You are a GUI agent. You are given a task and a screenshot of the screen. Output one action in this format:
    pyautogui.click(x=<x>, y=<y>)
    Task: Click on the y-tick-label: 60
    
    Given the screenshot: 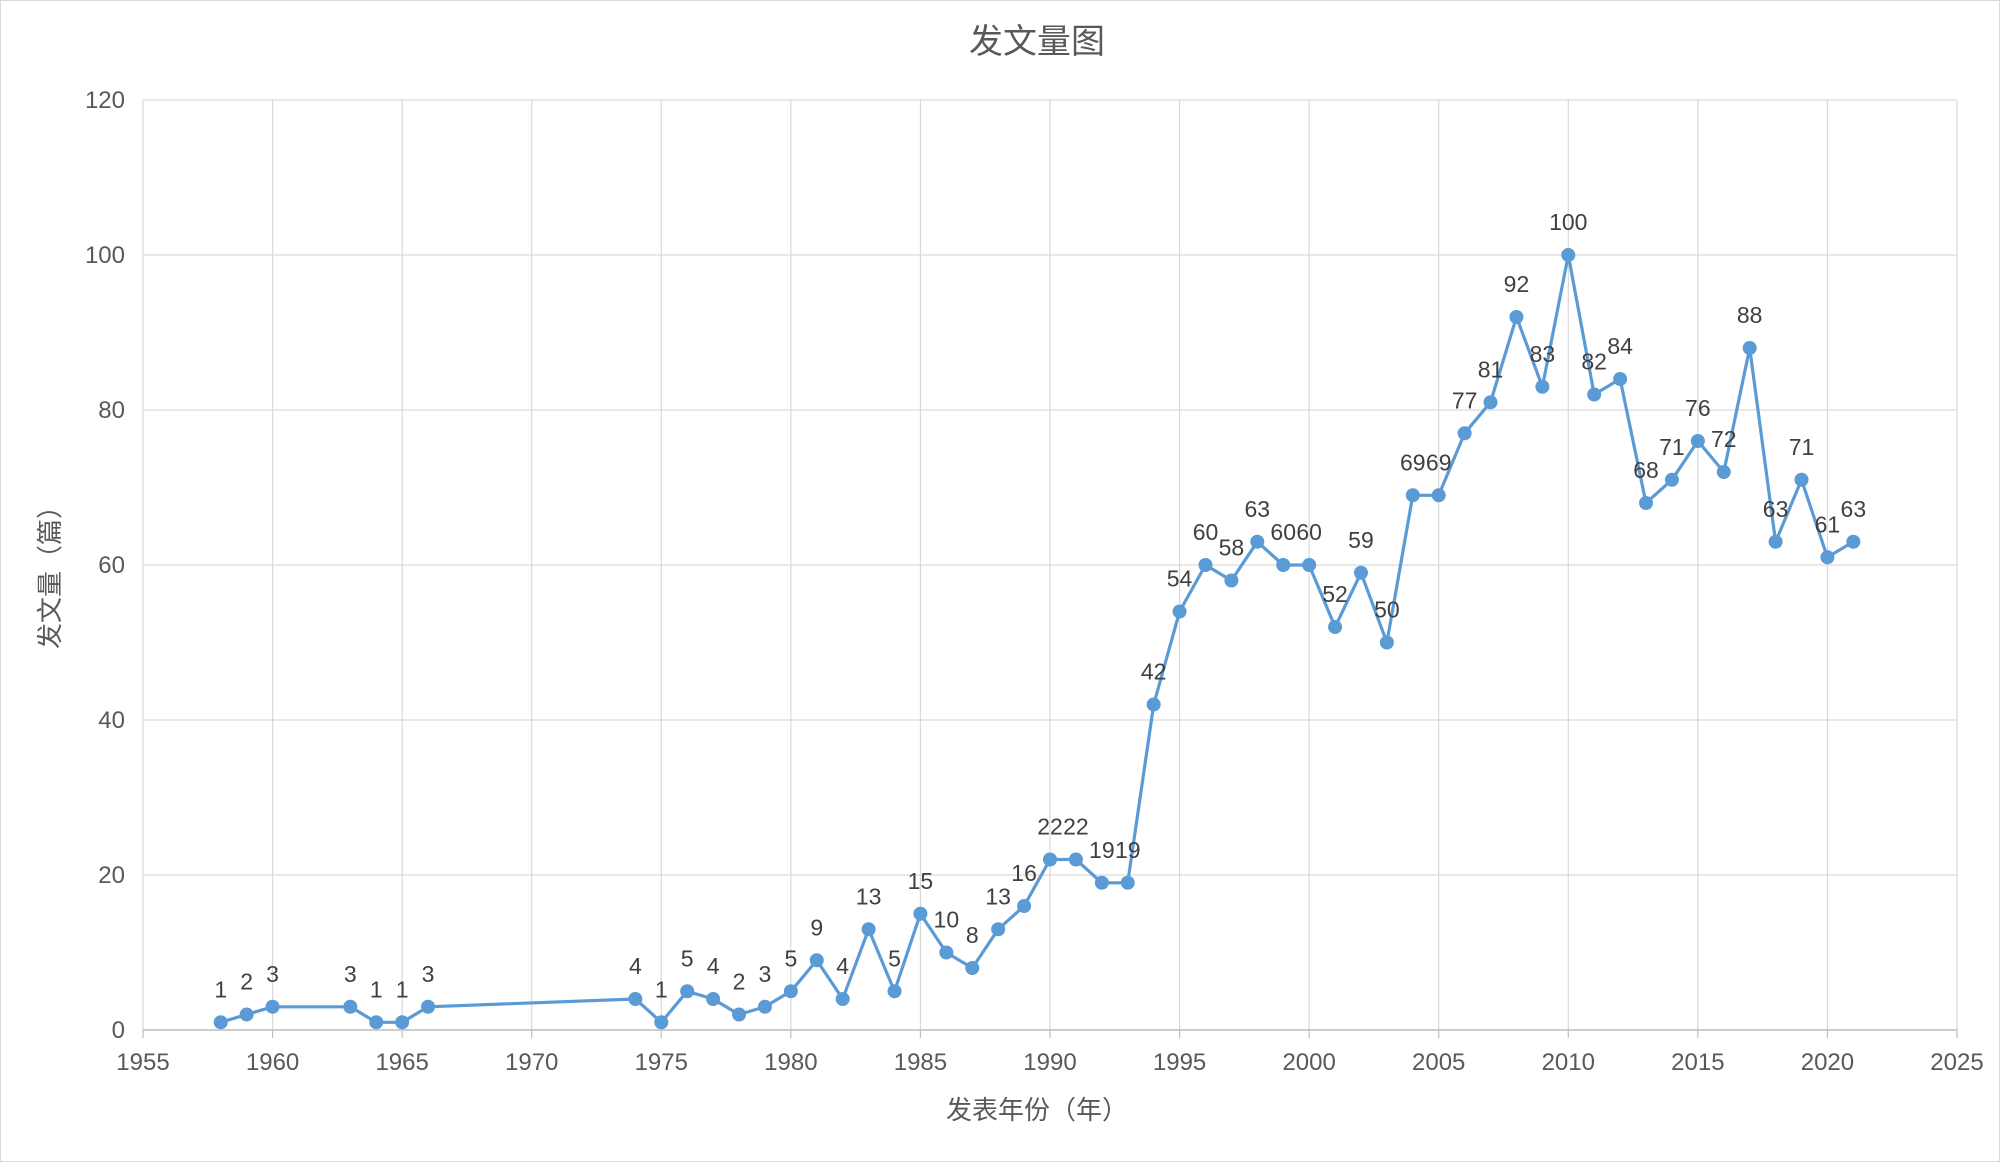 What is the action you would take?
    pyautogui.click(x=111, y=565)
    